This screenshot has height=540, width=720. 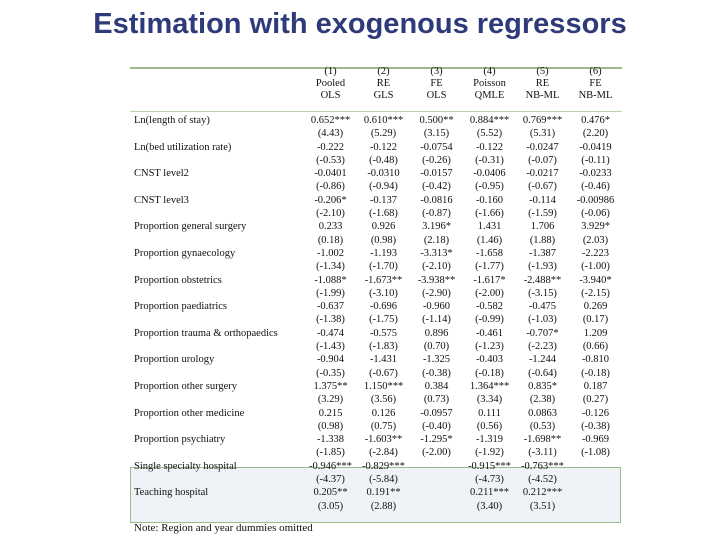 What do you see at coordinates (172, 120) in the screenshot?
I see `variable-label: Ln(length of stay)` at bounding box center [172, 120].